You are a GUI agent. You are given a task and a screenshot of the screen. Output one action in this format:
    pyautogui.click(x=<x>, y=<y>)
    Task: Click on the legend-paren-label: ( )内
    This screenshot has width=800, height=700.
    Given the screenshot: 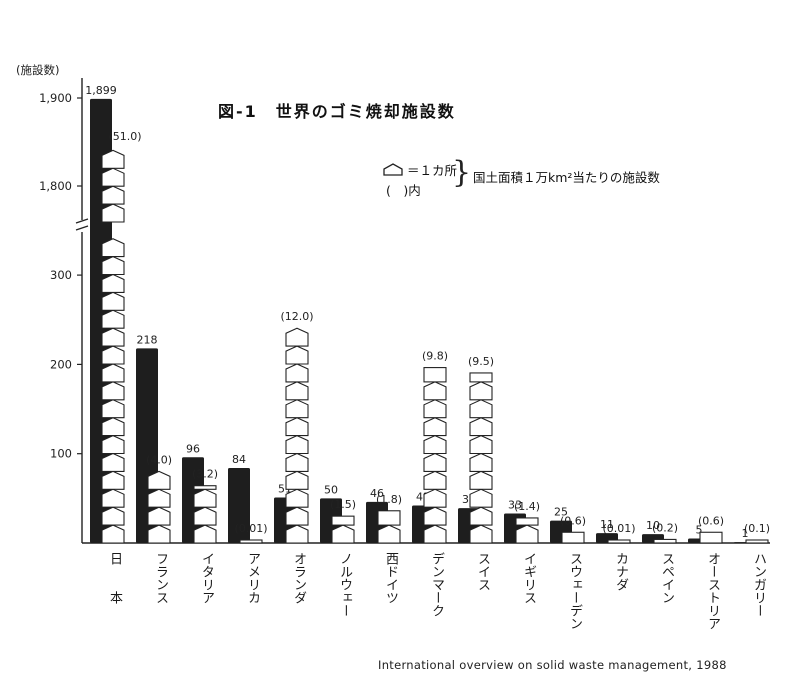 What is the action you would take?
    pyautogui.click(x=403, y=190)
    